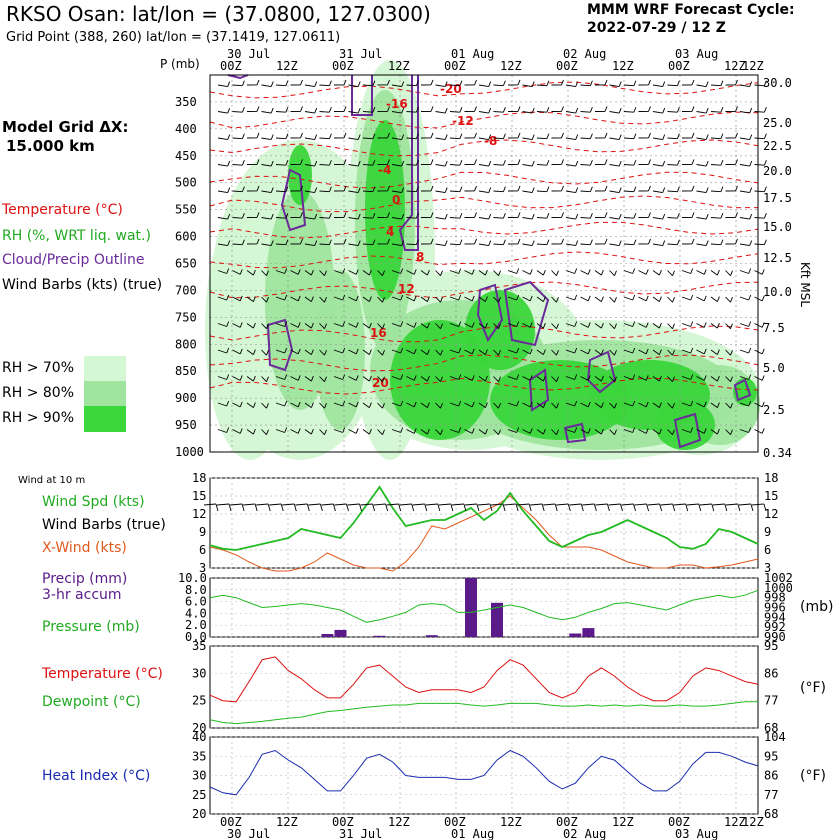  Describe the element at coordinates (202, 568) in the screenshot. I see `wind-left-tick-0: 3` at that location.